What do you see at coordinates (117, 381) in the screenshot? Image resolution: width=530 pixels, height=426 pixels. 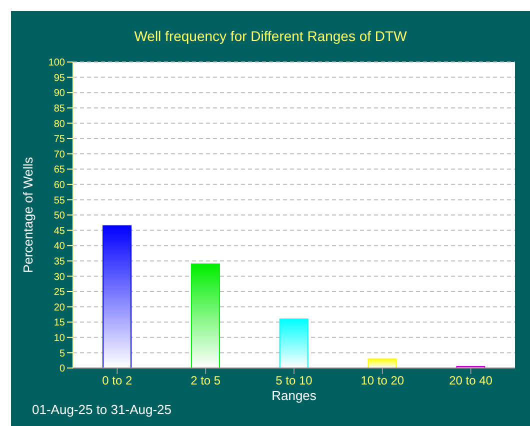 I see `x-tick-label: 0 to 2` at bounding box center [117, 381].